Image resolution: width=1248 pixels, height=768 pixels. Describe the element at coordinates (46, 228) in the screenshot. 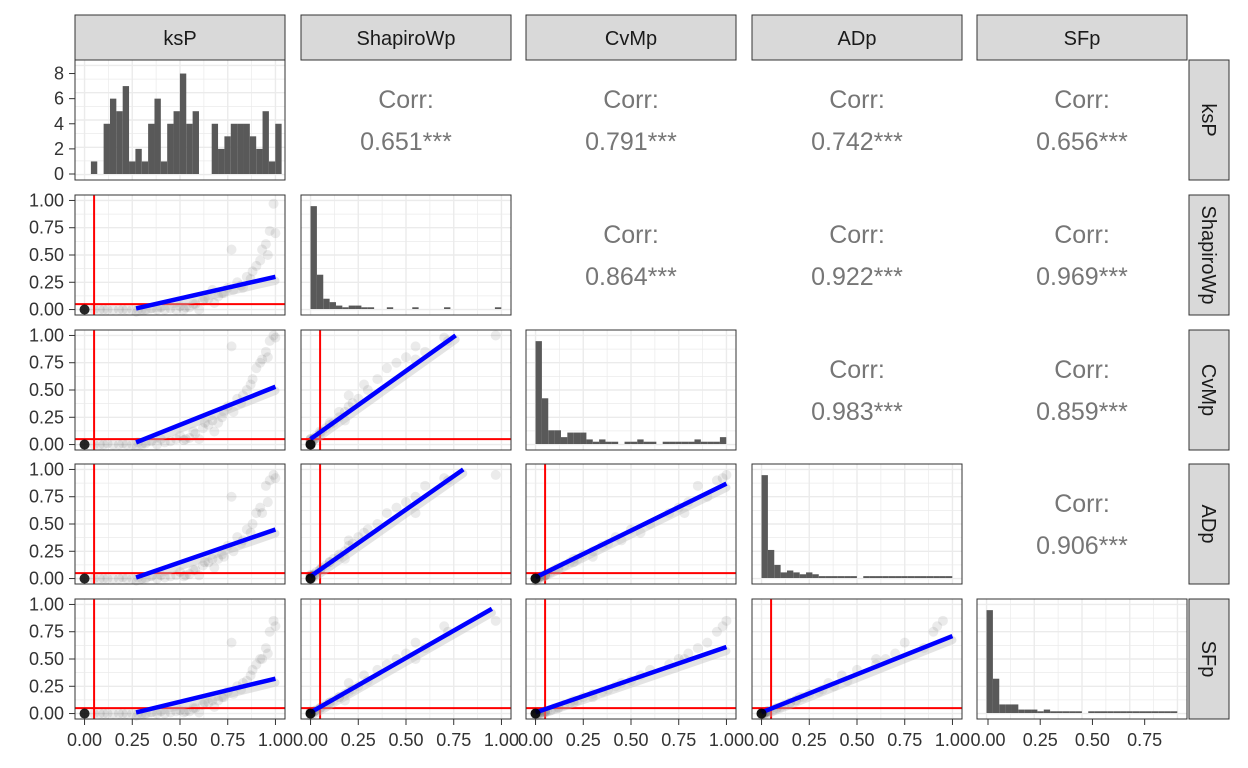

I see `y-tick-label: 0.75` at that location.